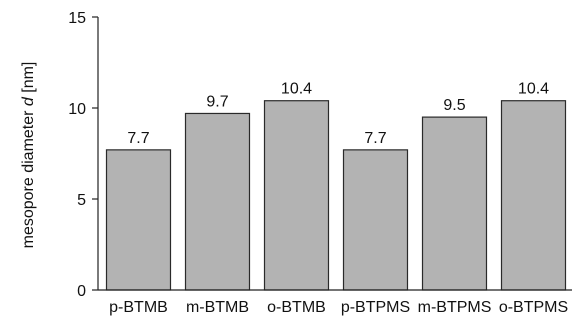 This screenshot has width=577, height=328. What do you see at coordinates (338, 307) in the screenshot?
I see `x-tick-labels: p-BTMB m-BTMB o-BTMB p-BTPMS m-BTPMS o-BTPMS` at bounding box center [338, 307].